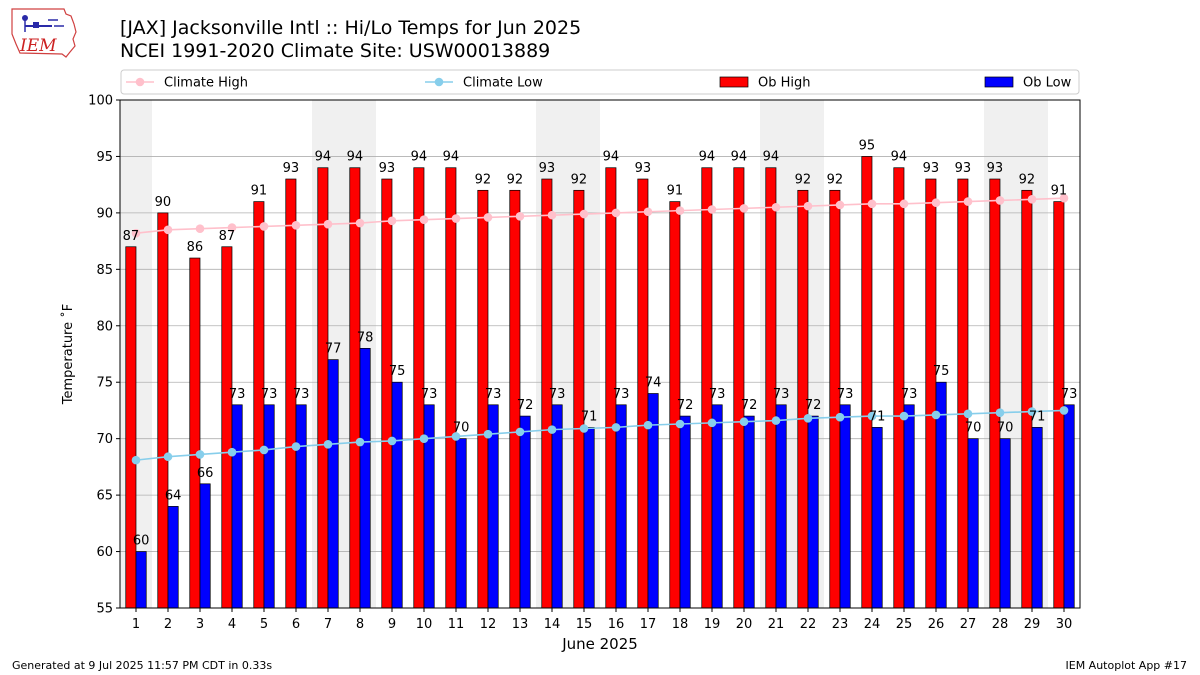  What do you see at coordinates (104, 270) in the screenshot?
I see `y-tick-label: 85` at bounding box center [104, 270].